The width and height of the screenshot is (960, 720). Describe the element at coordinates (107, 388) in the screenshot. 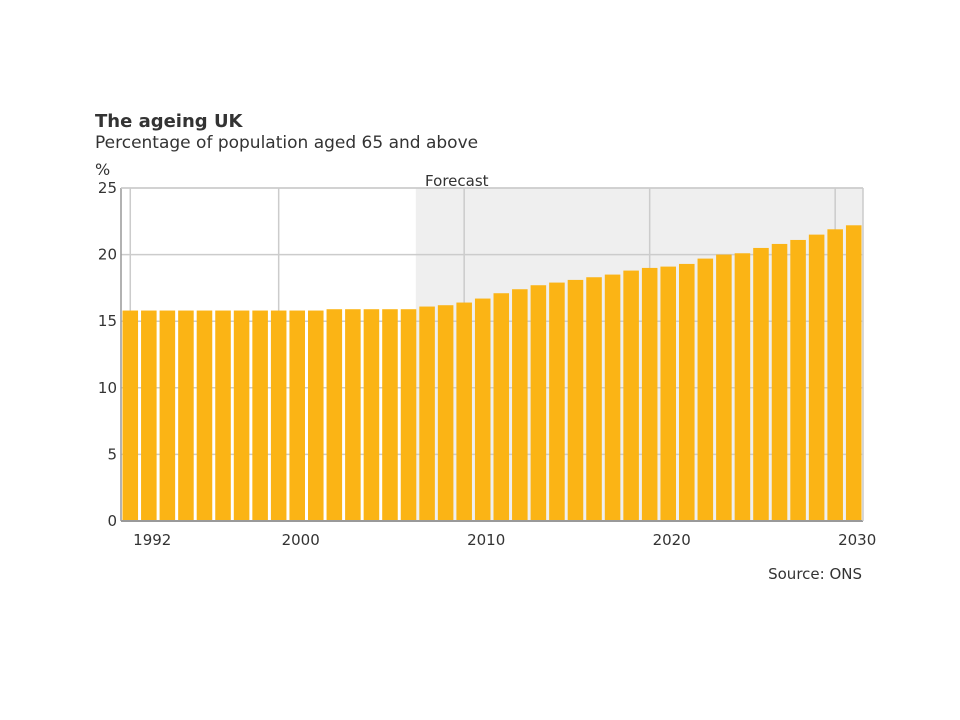

I see `y-tick-label: 10` at that location.